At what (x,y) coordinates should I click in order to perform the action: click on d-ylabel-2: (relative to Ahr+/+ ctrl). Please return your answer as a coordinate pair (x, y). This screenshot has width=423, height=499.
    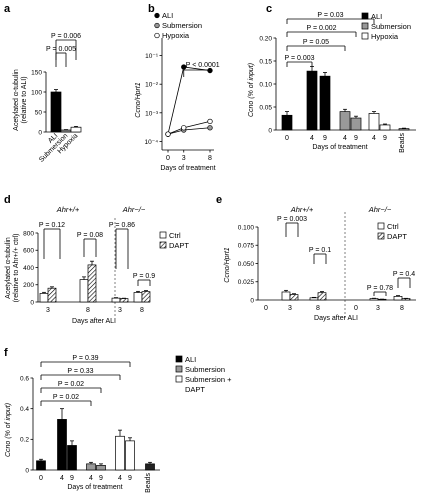
    Looking at the image, I should click on (16, 268).